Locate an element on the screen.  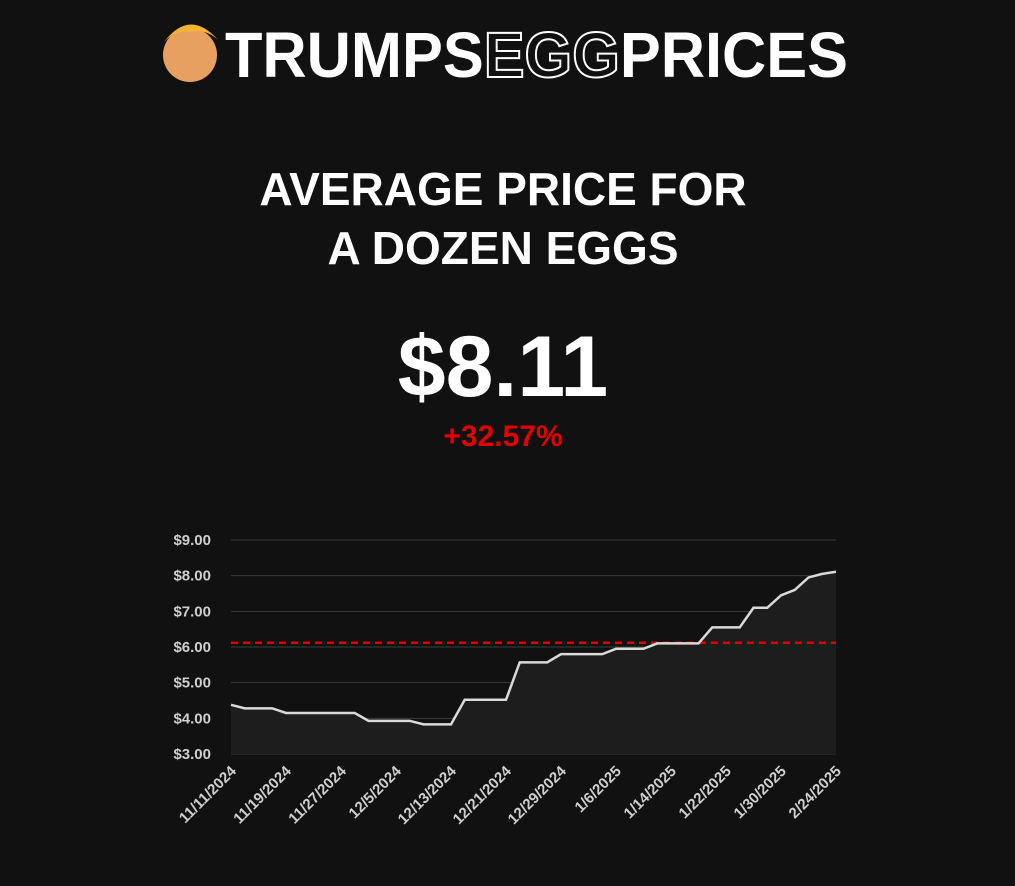
y-tick-label: $6.00 is located at coordinates (192, 647).